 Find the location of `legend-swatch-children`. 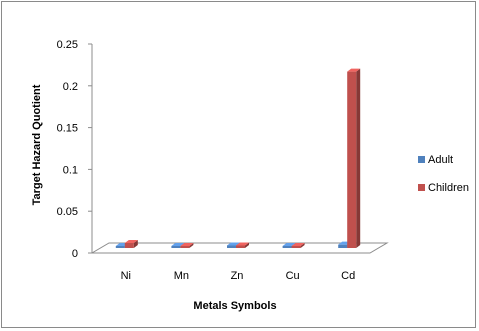

legend-swatch-children is located at coordinates (421, 187).